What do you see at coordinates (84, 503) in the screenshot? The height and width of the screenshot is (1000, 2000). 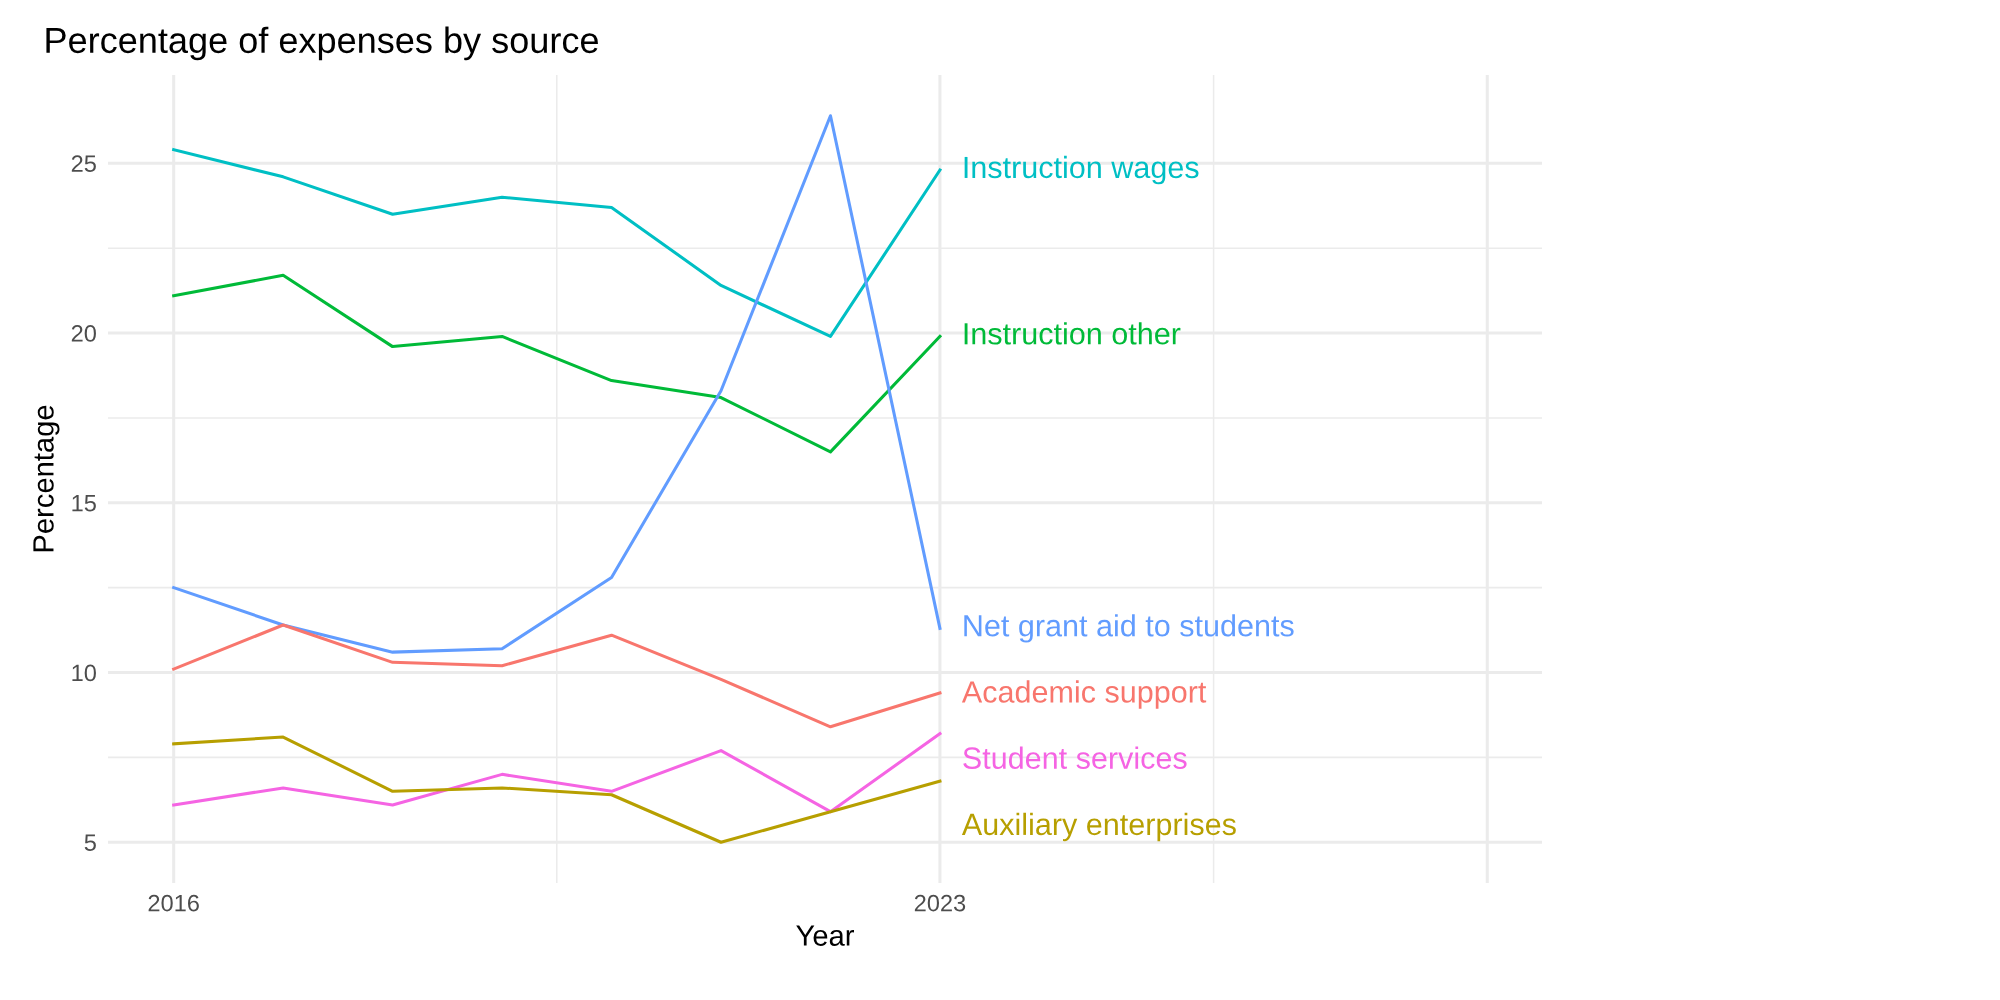 I see `y-tick-label: 15` at bounding box center [84, 503].